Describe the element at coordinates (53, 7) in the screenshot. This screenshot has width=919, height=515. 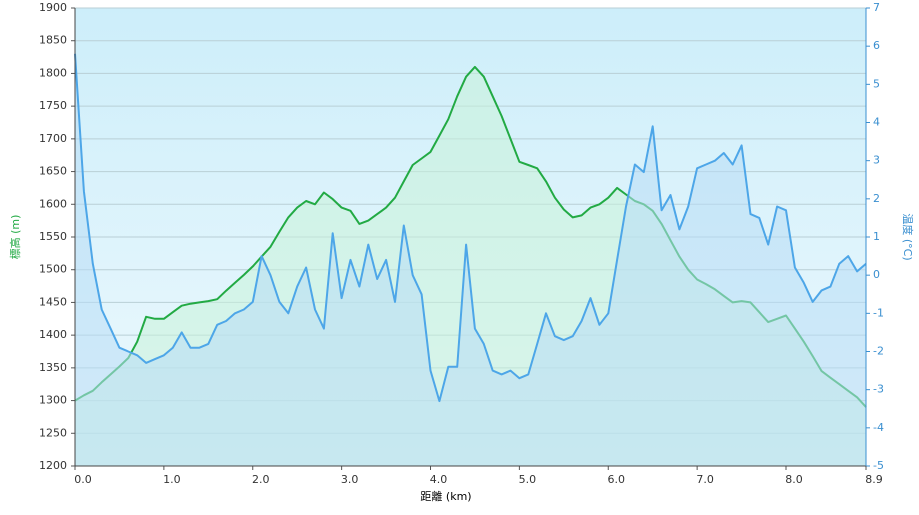
I see `y-tick-label: 1900` at that location.